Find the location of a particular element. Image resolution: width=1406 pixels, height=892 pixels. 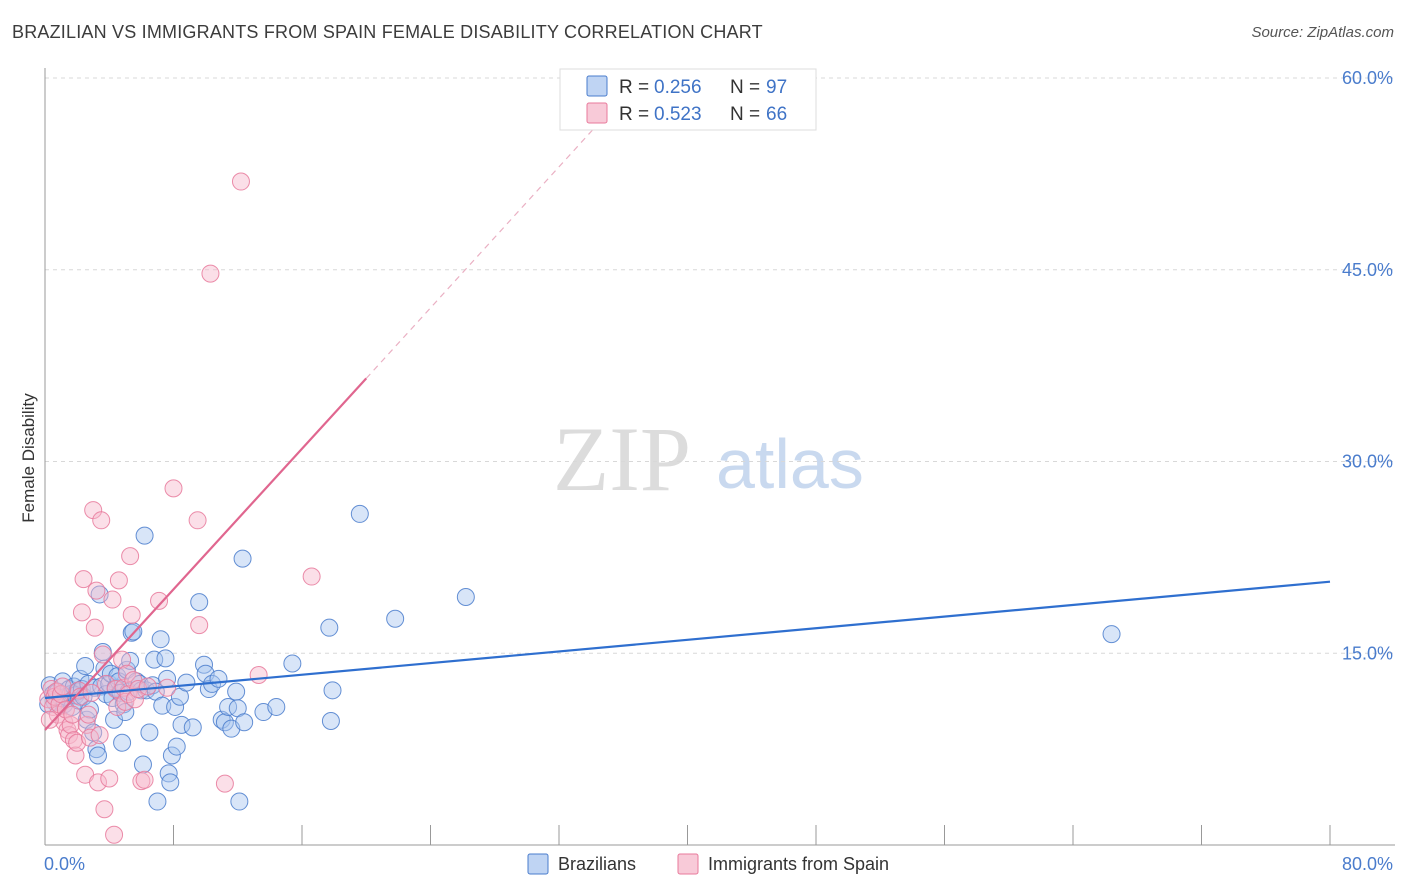

legend-n-value-1: 97 is located at coordinates (776, 87).